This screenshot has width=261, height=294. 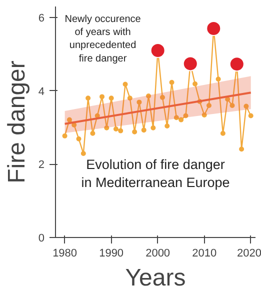 I want to click on y-tick-label: 6, so click(x=41, y=18).